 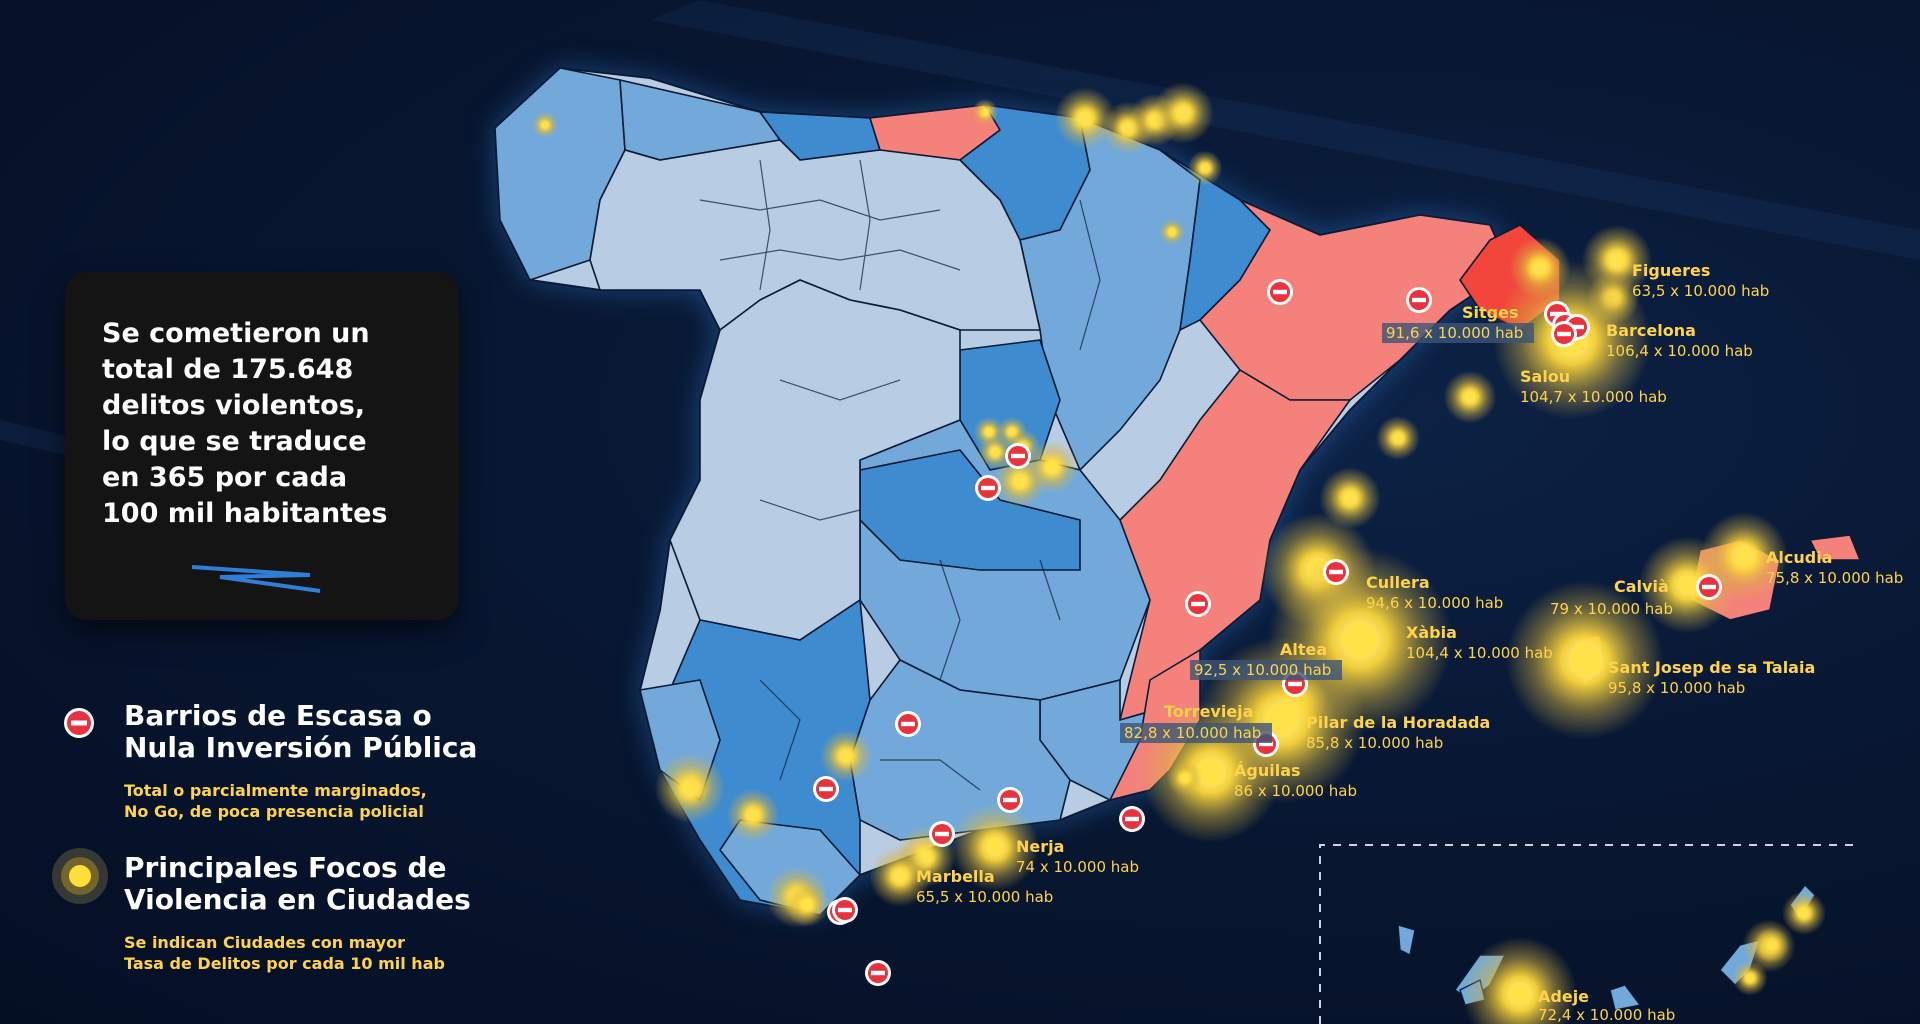 I want to click on city-rate: 94,6 x 10.000 hab, so click(x=1434, y=603).